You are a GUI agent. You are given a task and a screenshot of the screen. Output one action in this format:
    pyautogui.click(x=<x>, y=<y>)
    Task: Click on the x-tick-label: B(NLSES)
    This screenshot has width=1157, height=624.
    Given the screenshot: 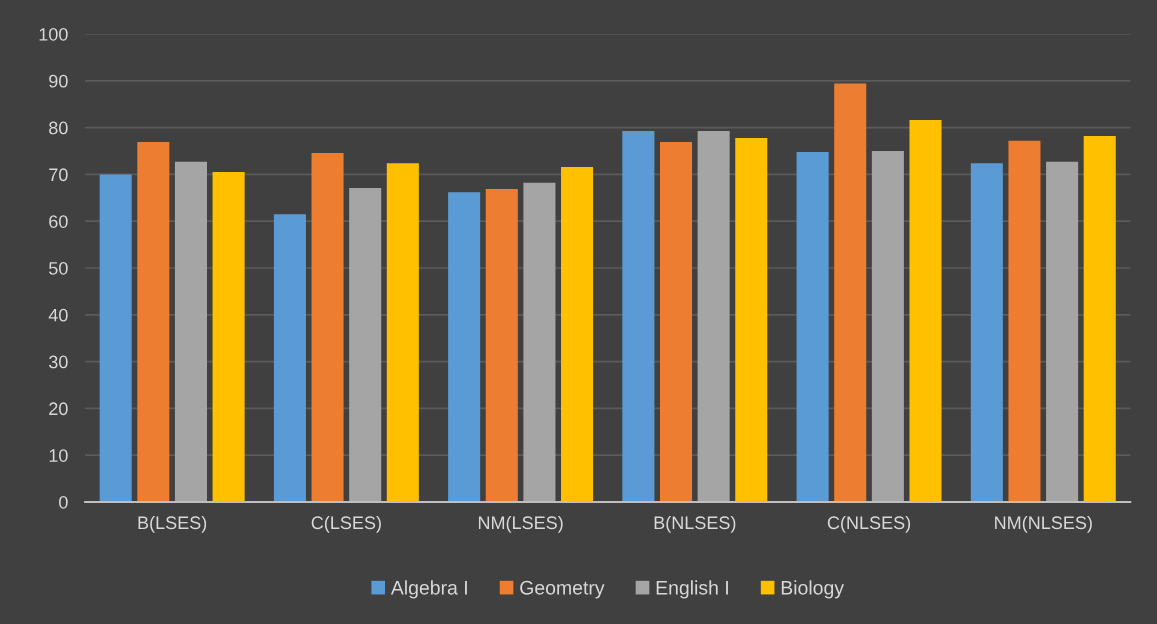 What is the action you would take?
    pyautogui.click(x=695, y=524)
    